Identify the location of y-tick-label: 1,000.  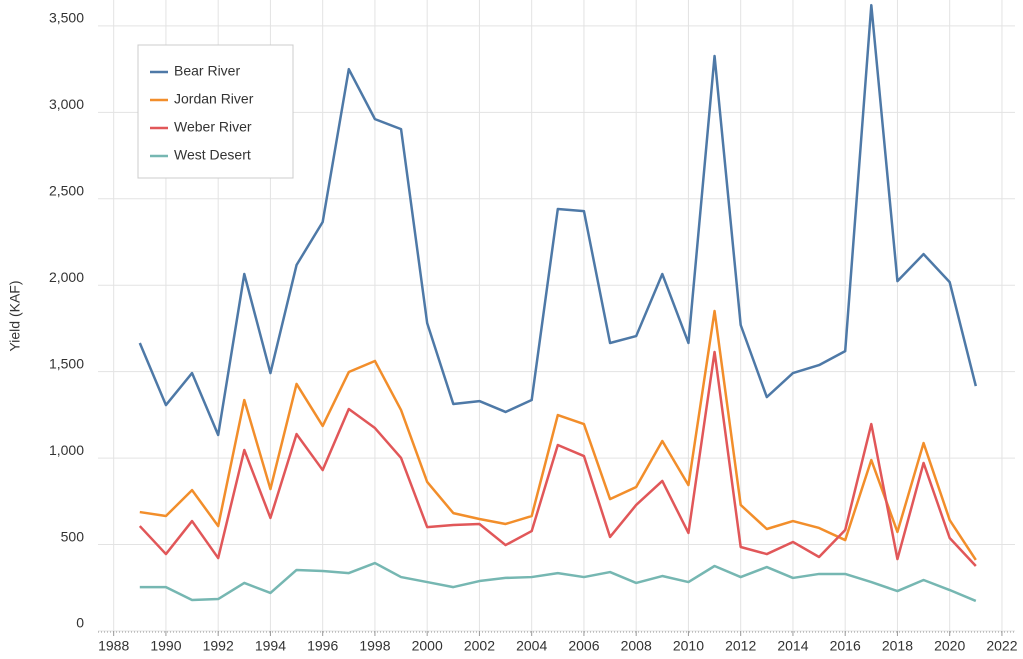
(66, 450).